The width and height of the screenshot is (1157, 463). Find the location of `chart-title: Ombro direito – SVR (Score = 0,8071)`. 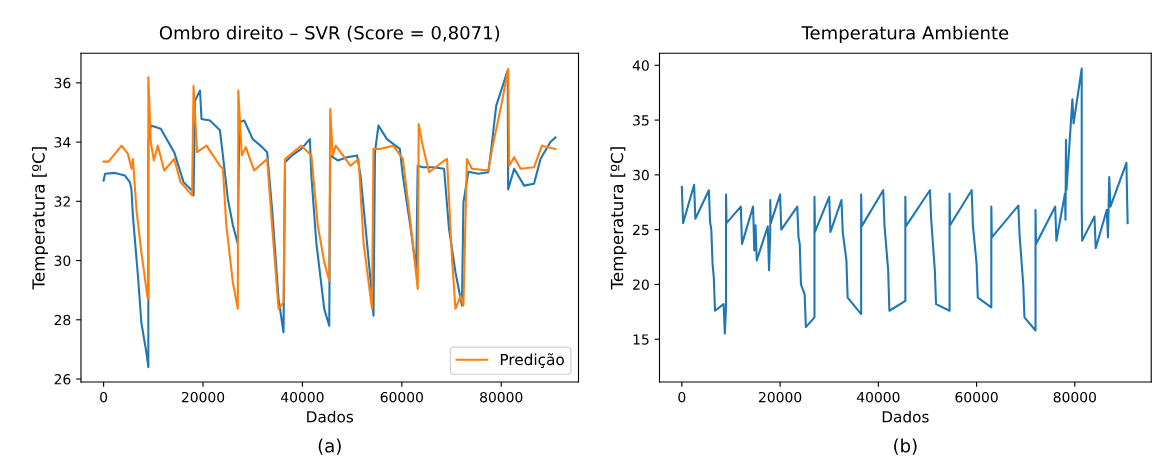

chart-title: Ombro direito – SVR (Score = 0,8071) is located at coordinates (329, 33).